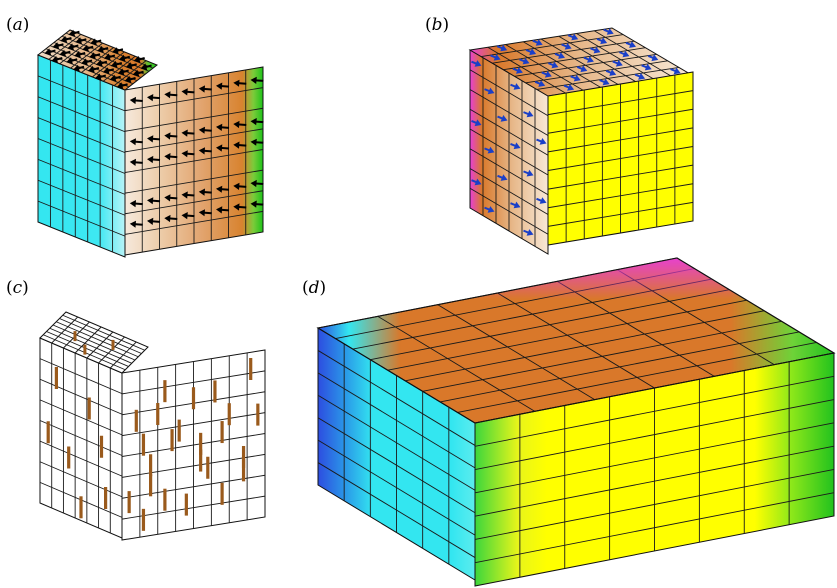 The image size is (837, 588). What do you see at coordinates (17, 25) in the screenshot?
I see `panel-label-a: (a)` at bounding box center [17, 25].